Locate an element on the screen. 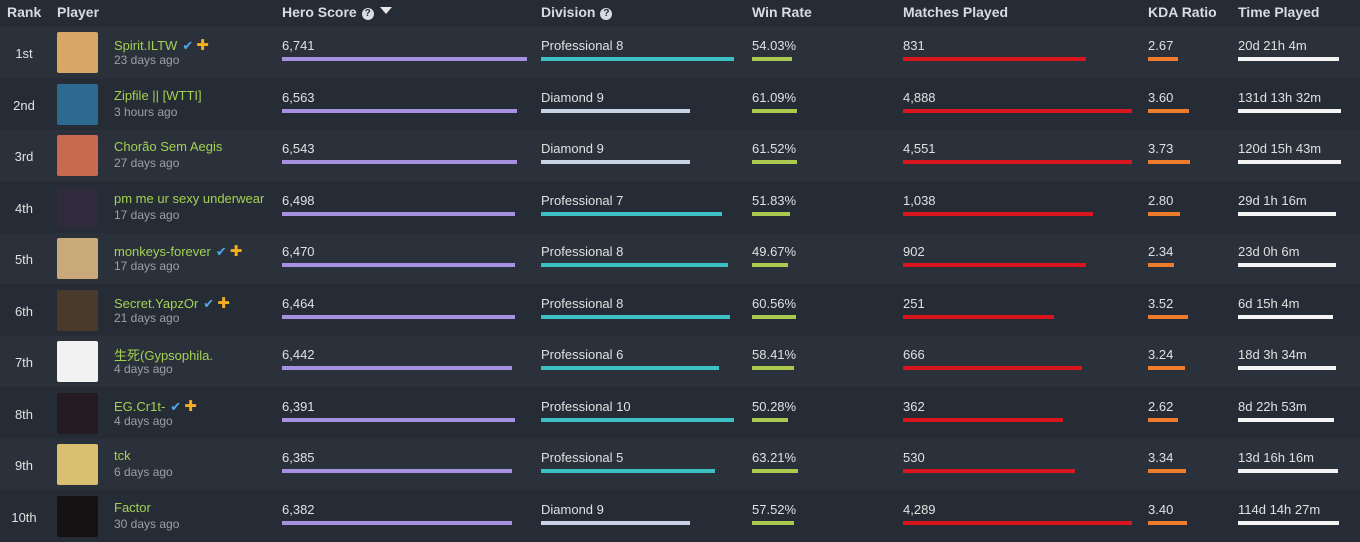  player-name-cell: pm me ur sexy underwear is located at coordinates (189, 198).